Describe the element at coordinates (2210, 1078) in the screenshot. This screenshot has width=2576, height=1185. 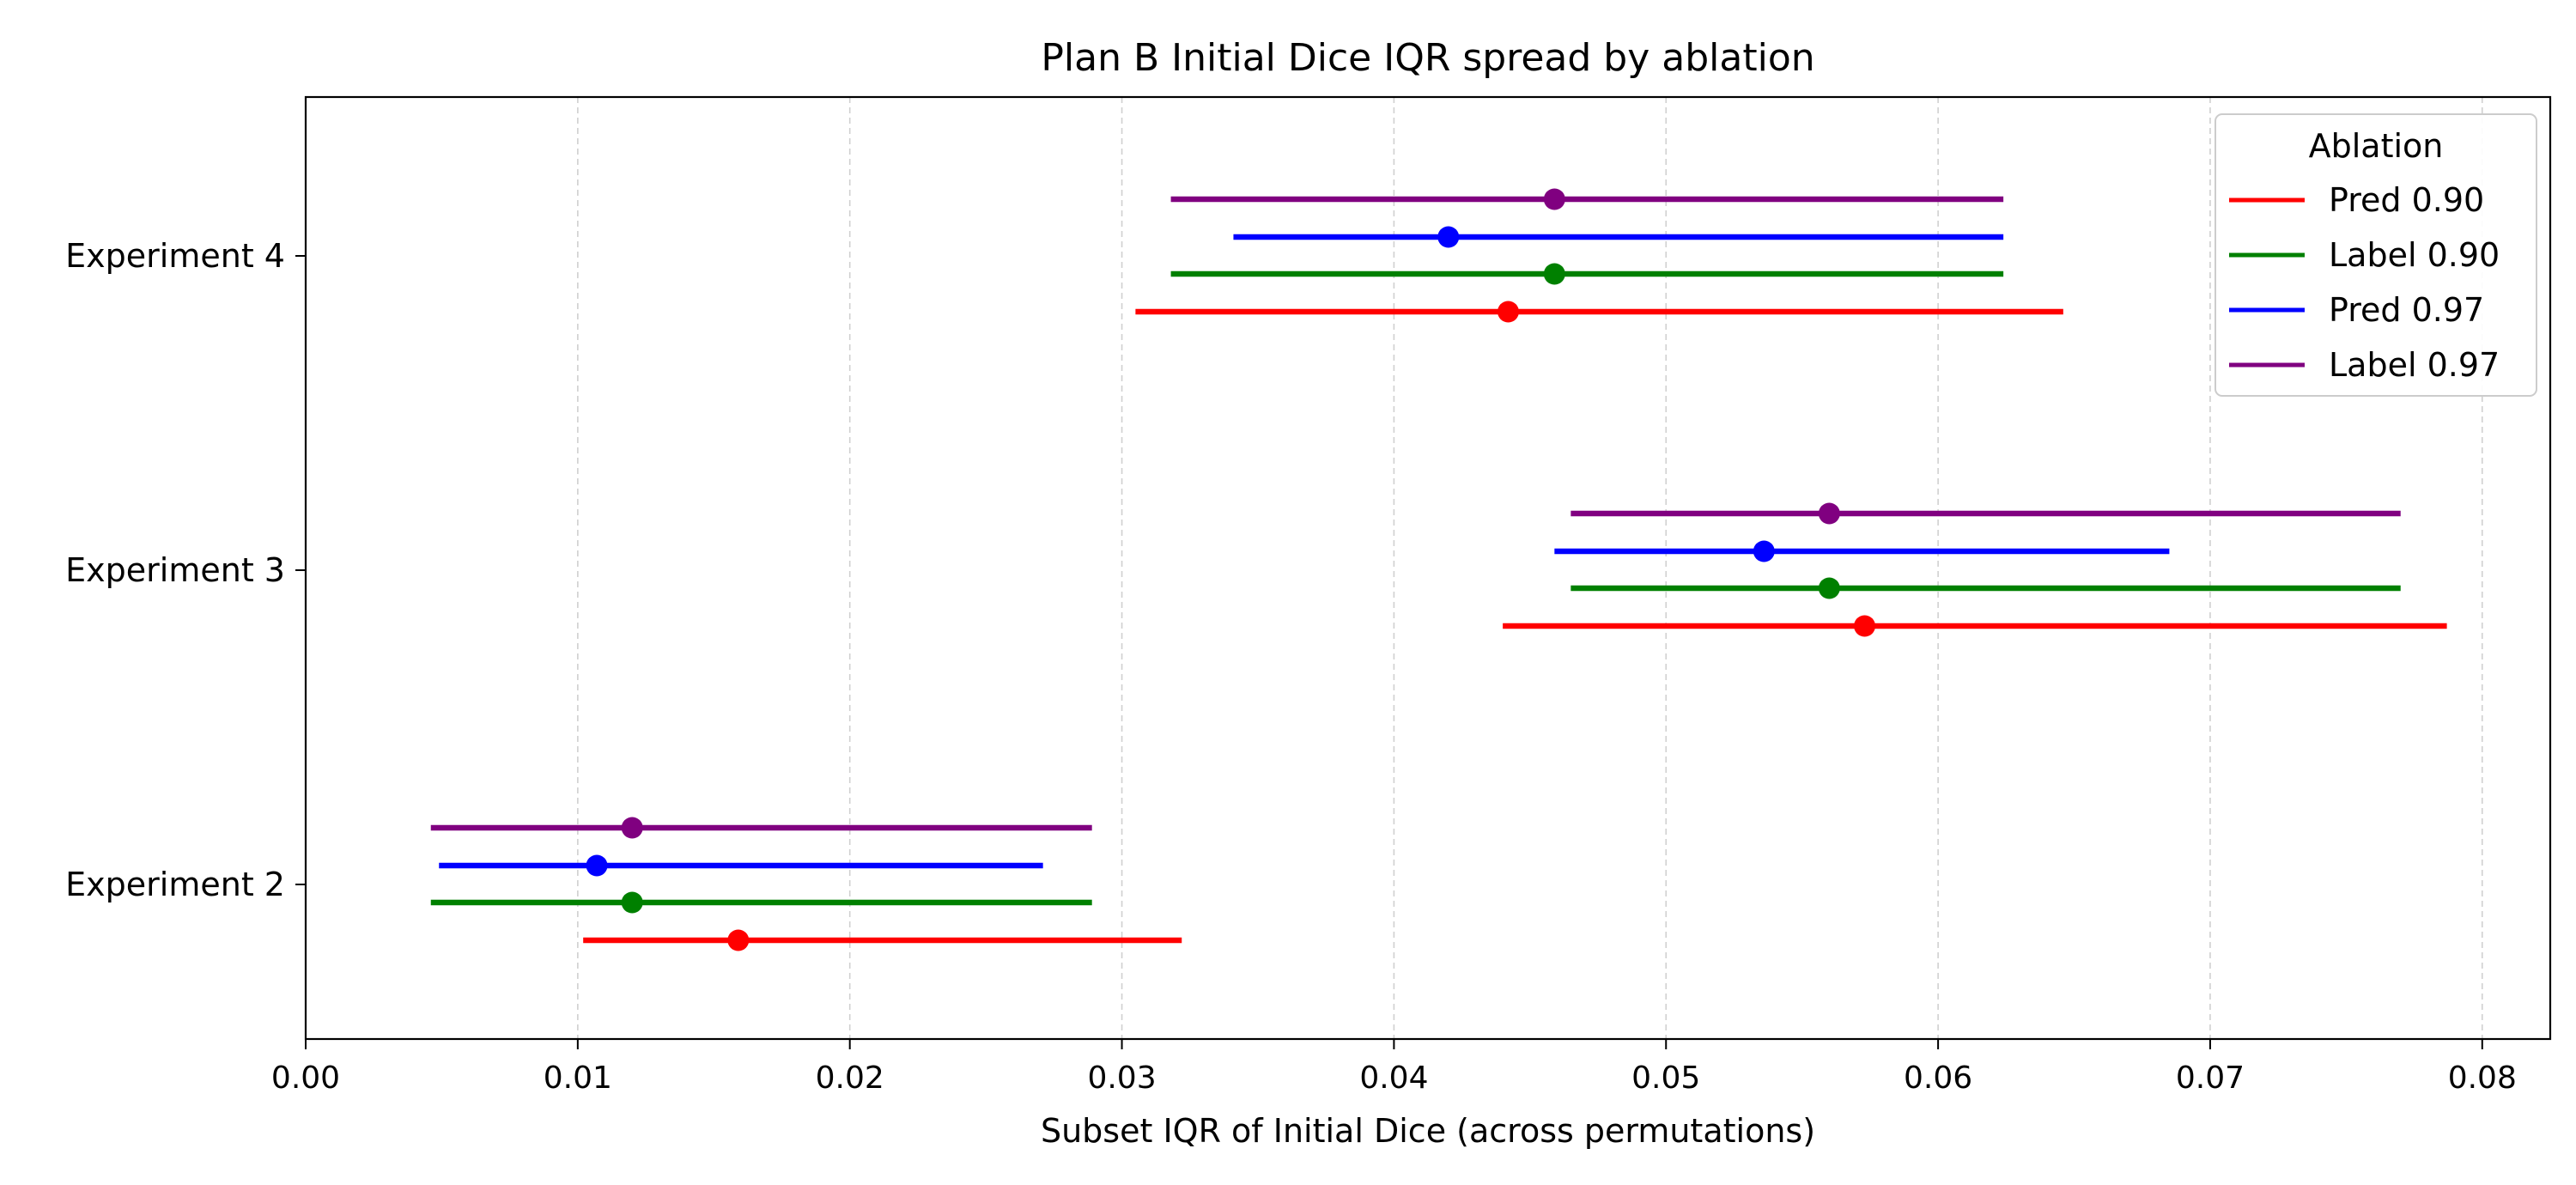
I see `x-tick-label: 0.07` at that location.